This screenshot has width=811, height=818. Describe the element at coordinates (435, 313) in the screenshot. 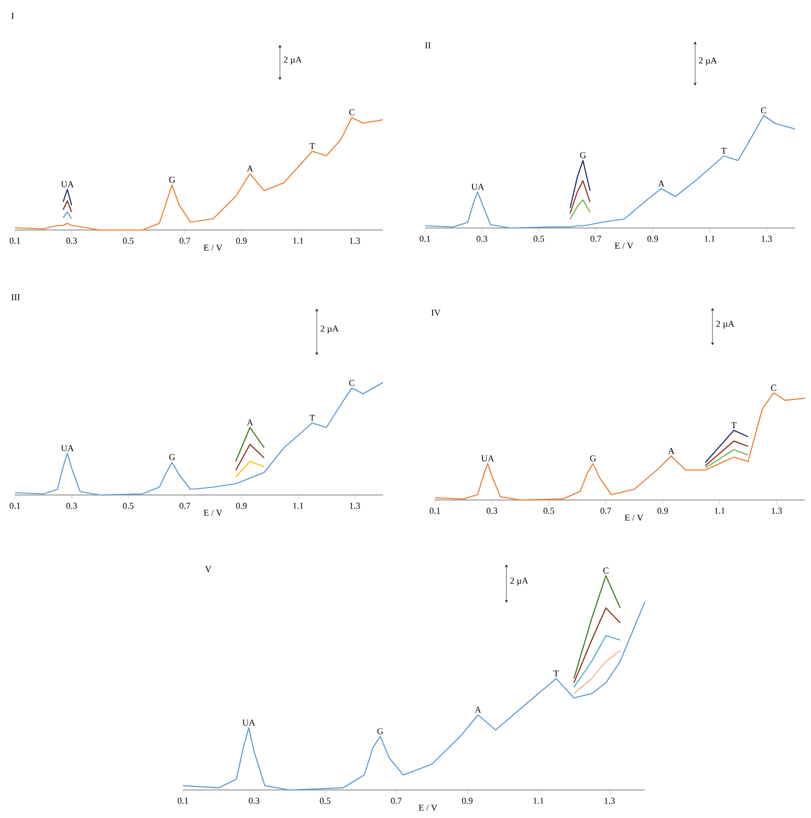

I see `chart-title: IV` at that location.